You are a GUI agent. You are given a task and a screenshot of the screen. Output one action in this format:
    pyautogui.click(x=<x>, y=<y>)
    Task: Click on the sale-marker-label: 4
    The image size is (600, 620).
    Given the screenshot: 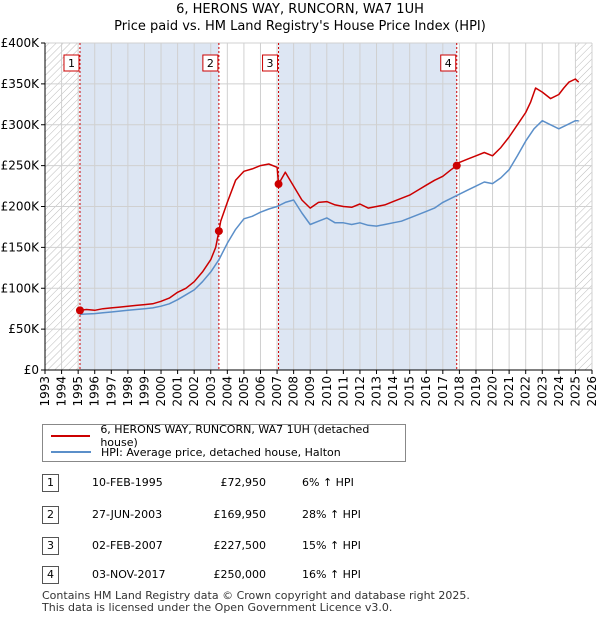 What is the action you would take?
    pyautogui.click(x=448, y=63)
    